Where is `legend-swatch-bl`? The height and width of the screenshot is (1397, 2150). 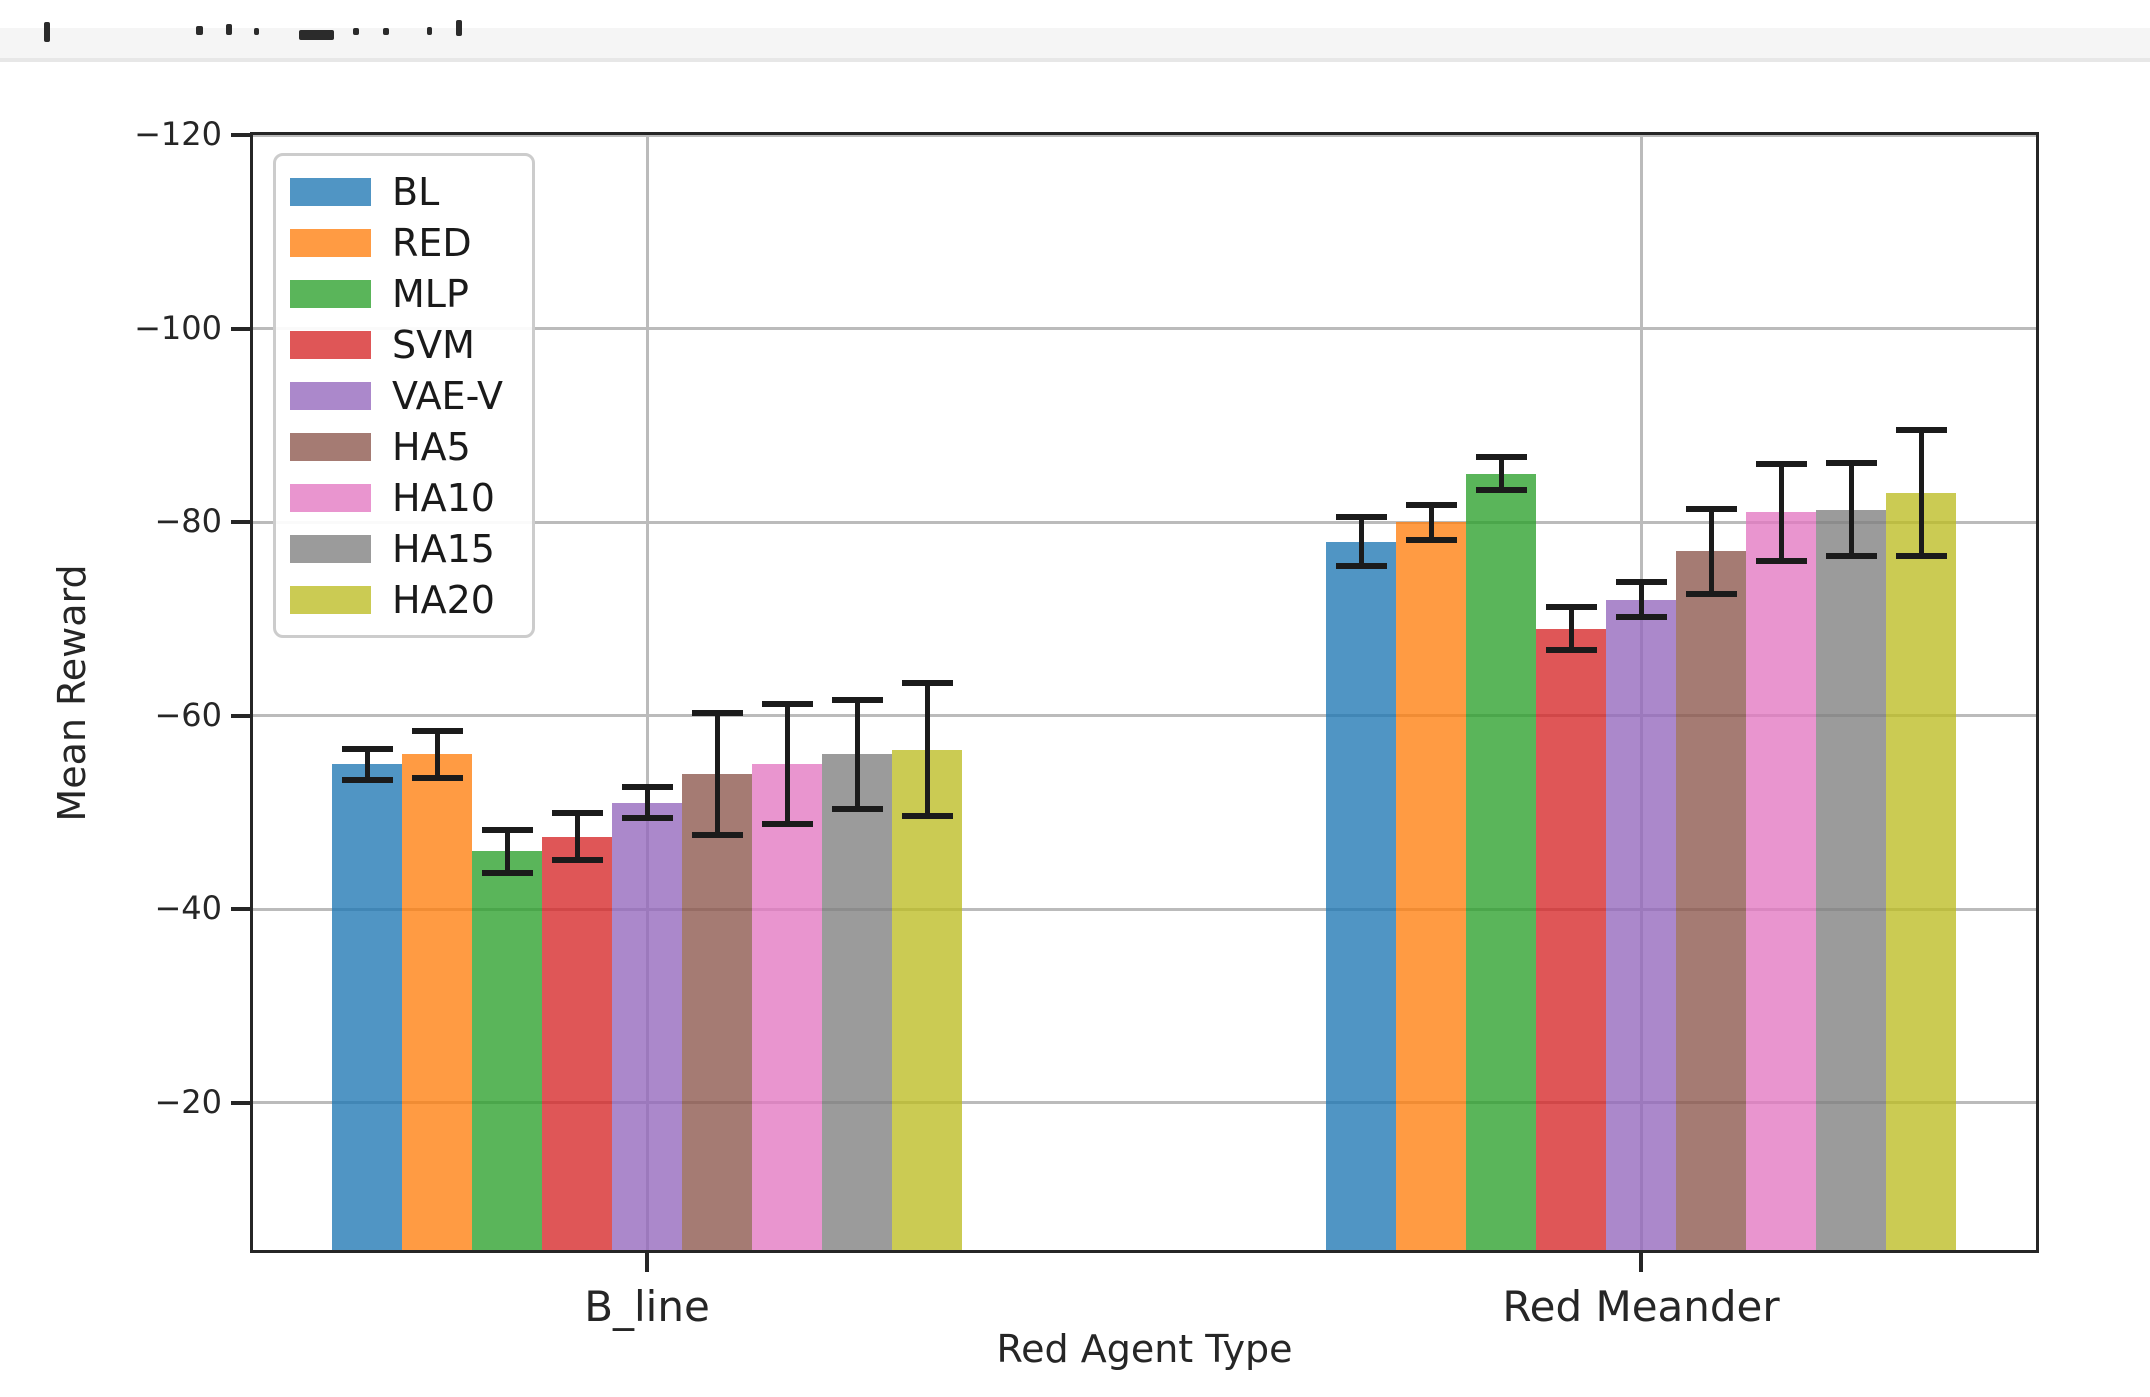
legend-swatch-bl is located at coordinates (330, 191).